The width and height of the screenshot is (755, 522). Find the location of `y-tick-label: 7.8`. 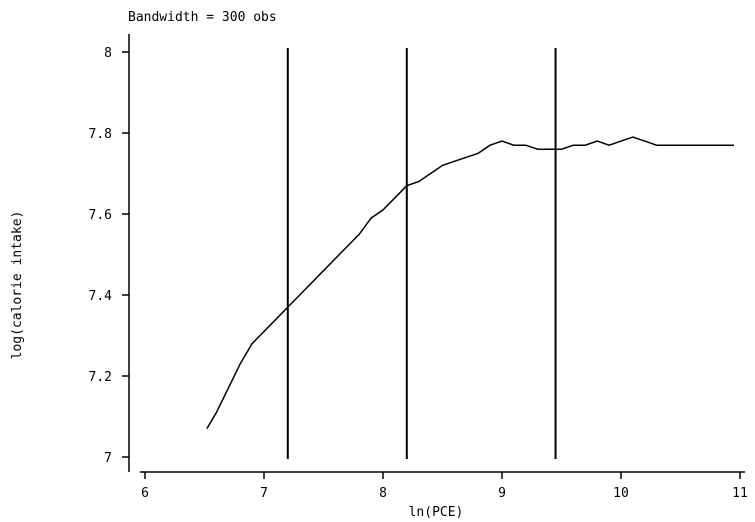

y-tick-label: 7.8 is located at coordinates (100, 134).